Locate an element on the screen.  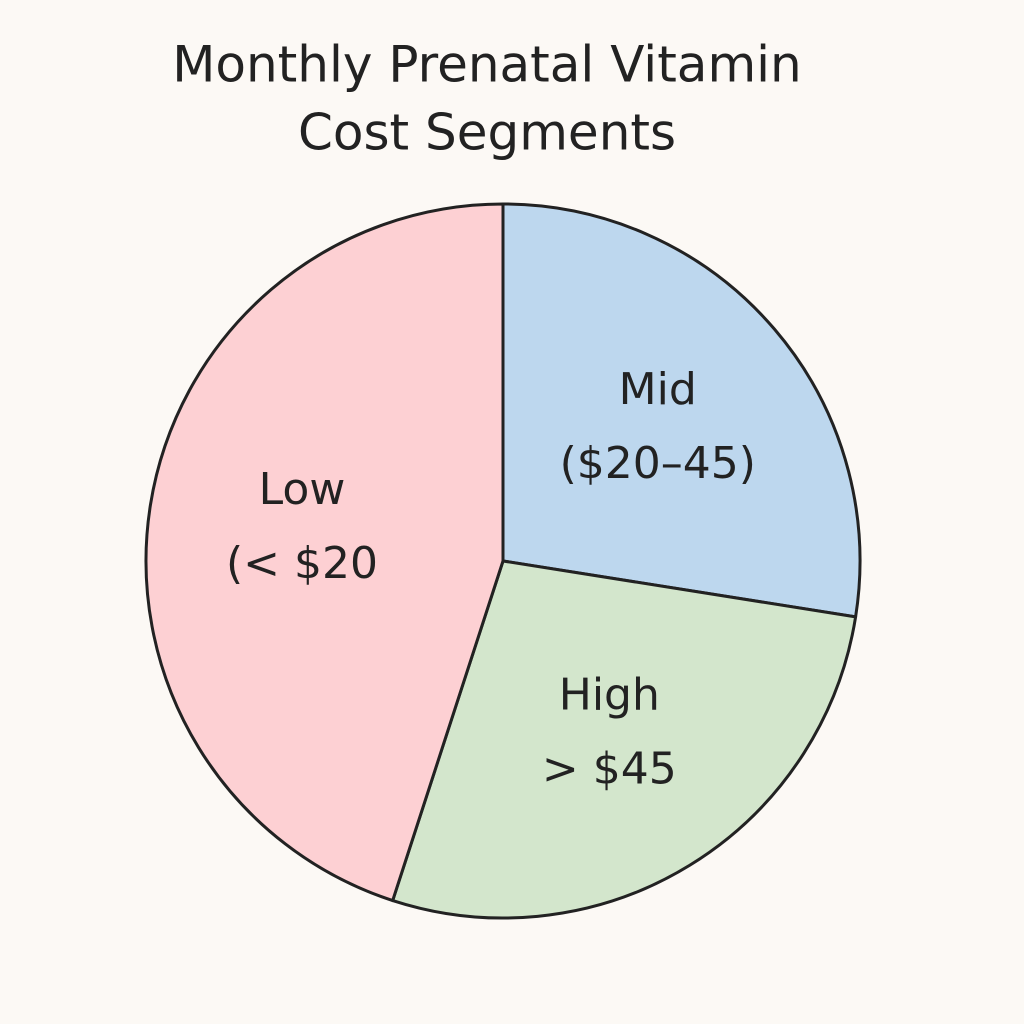
slice-label: Mid is located at coordinates (658, 389).